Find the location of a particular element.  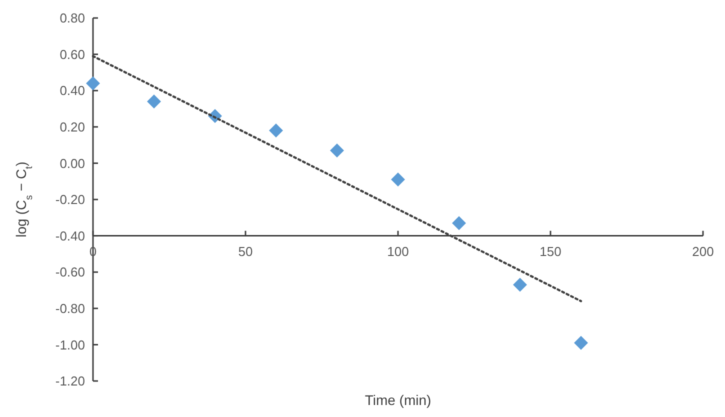

y-tick-label: 0.40 is located at coordinates (72, 90).